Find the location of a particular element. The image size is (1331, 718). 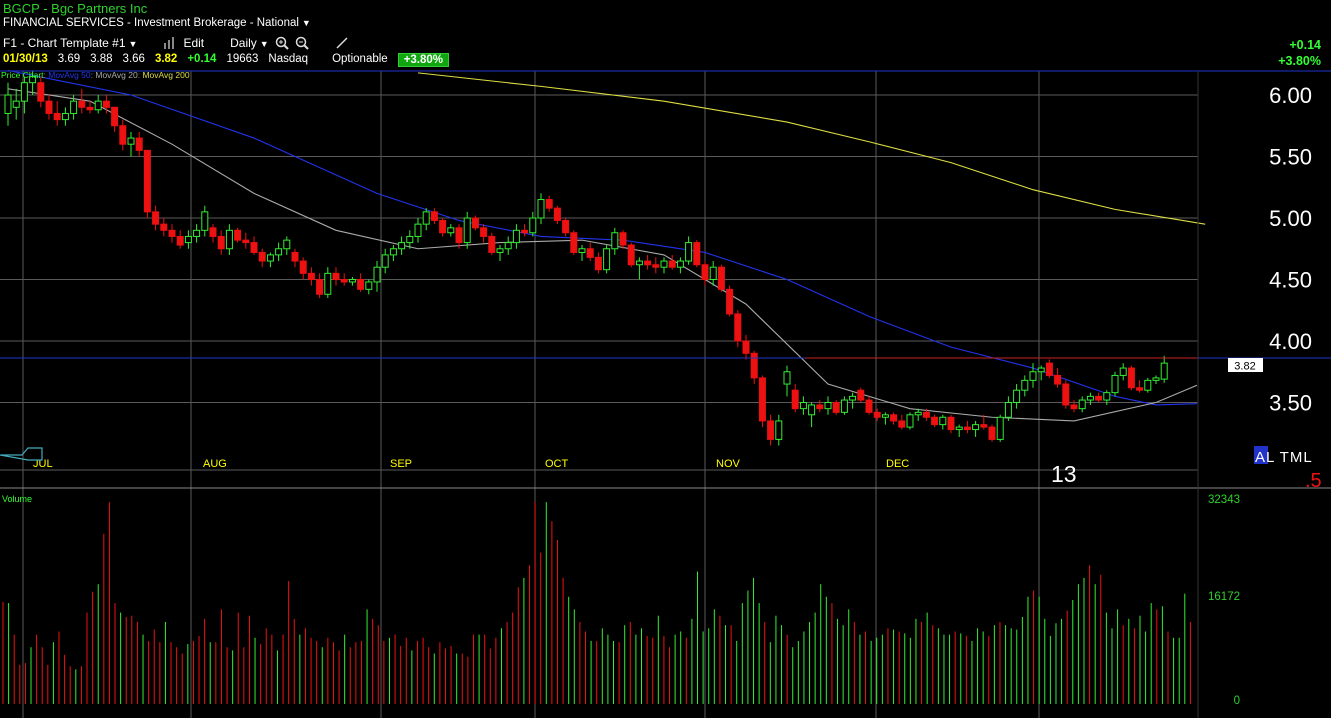

last-price-value: 3.82 is located at coordinates (1244, 367).